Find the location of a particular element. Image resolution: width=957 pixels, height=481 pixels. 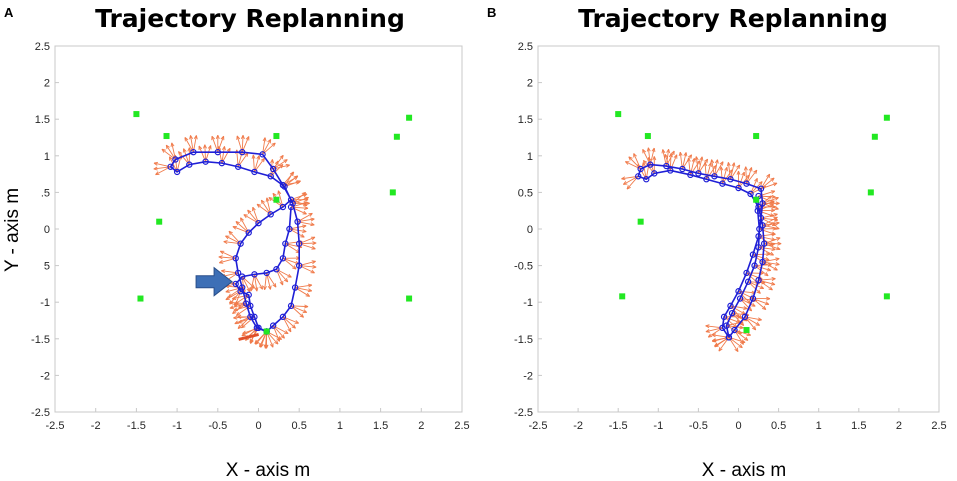

y-tick-label-b: 2.5 is located at coordinates (525, 47).